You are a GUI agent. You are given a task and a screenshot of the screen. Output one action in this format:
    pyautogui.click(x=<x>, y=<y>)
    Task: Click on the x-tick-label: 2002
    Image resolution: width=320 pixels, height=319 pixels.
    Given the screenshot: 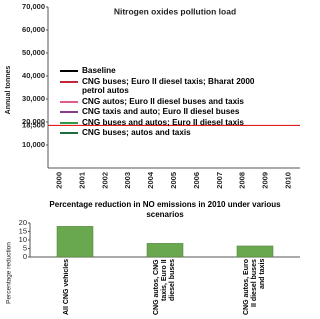 What is the action you would take?
    pyautogui.click(x=104, y=180)
    